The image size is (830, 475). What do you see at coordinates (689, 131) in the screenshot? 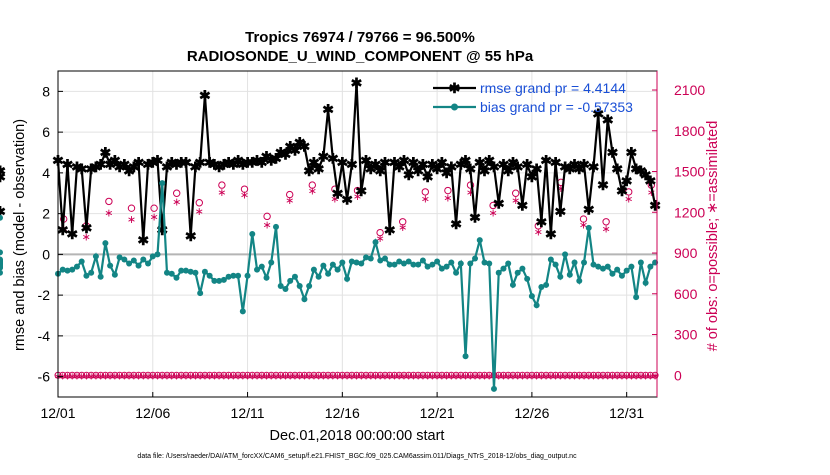
I see `y-right-tick-label: 1800` at bounding box center [689, 131].